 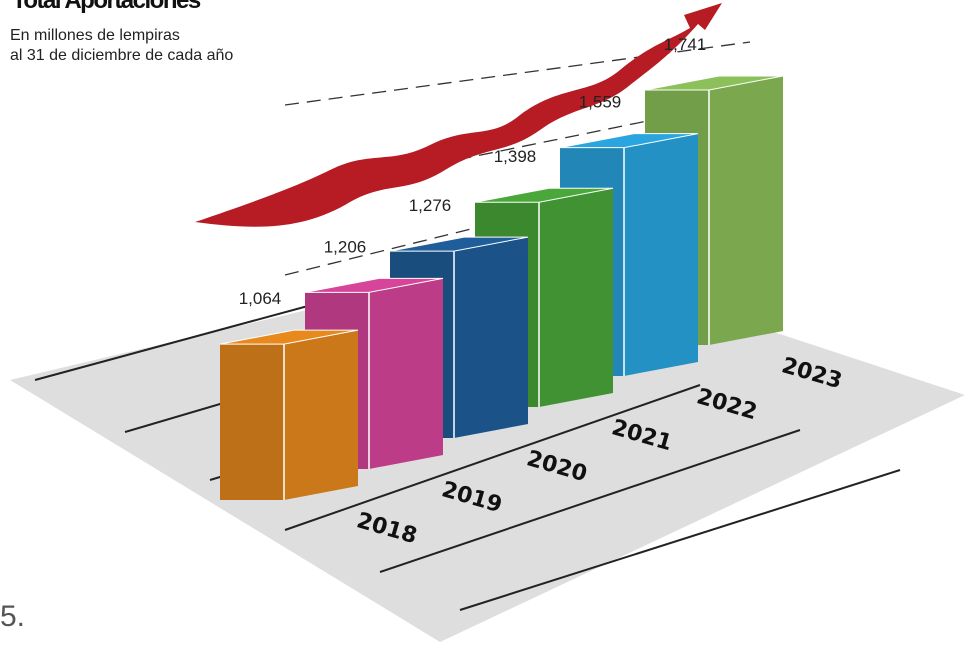 I want to click on page-number: 5., so click(x=12, y=616).